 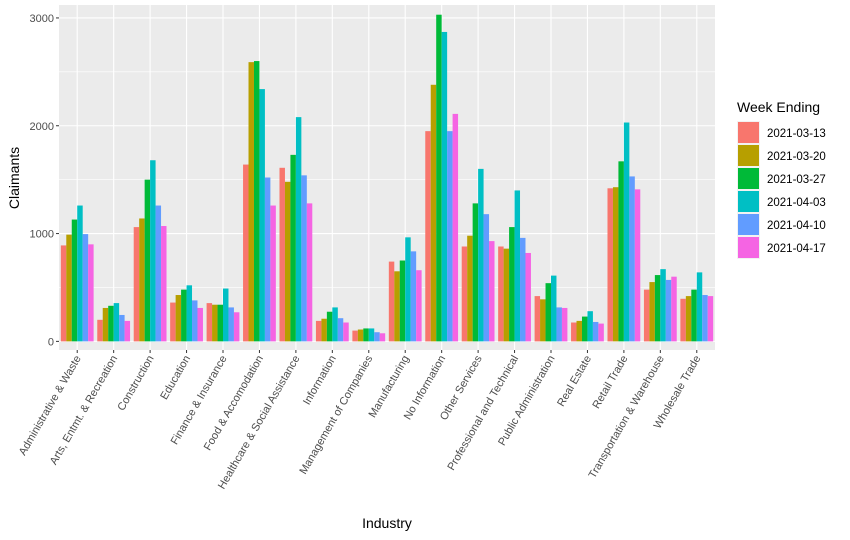 I want to click on y-tick-label: 2000, so click(x=42, y=127).